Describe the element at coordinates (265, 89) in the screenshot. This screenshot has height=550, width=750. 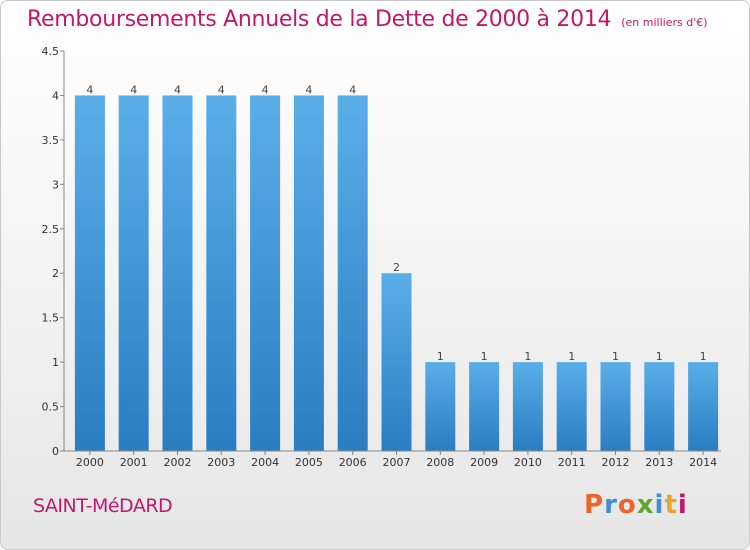
I see `data-label-2004: 4` at that location.